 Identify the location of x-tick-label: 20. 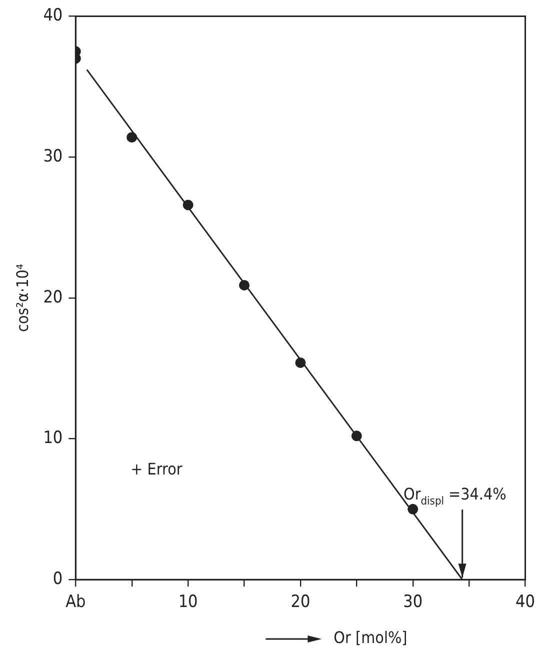
(300, 602).